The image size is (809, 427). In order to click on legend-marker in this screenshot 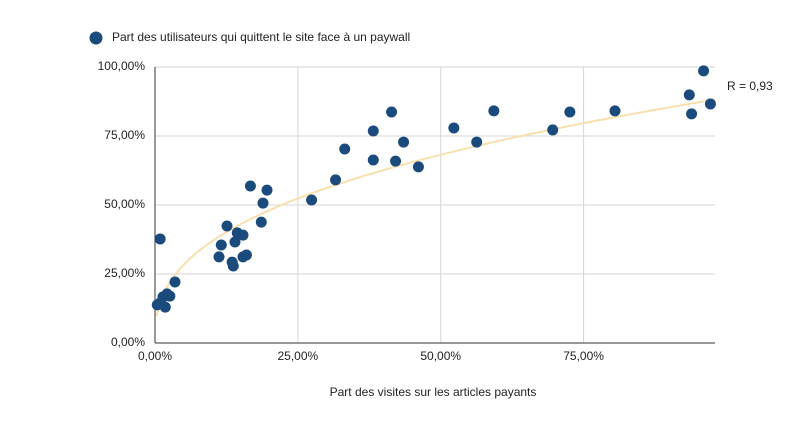, I will do `click(96, 38)`.